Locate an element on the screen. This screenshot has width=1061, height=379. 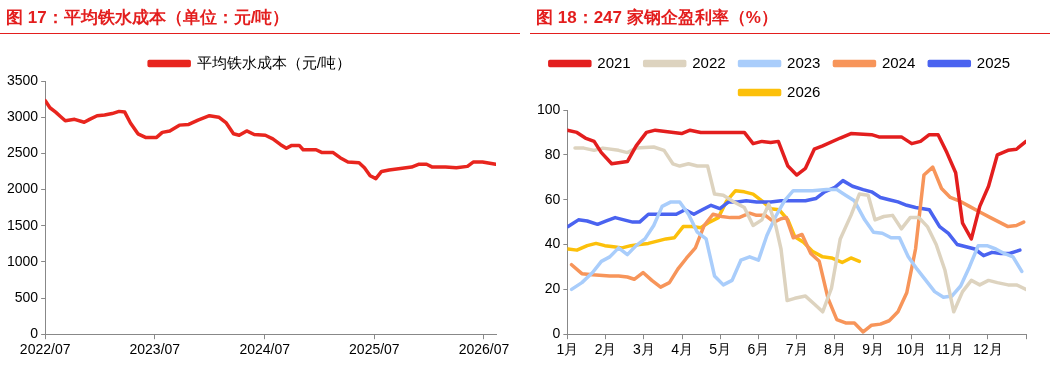
y-tick-label: 20 is located at coordinates (552, 288).